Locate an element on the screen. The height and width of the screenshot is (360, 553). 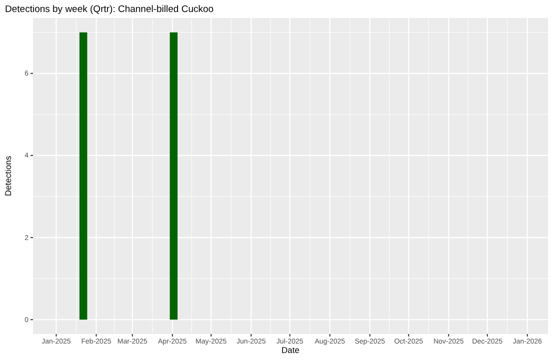
y-axis-title: Detections is located at coordinates (8, 176).